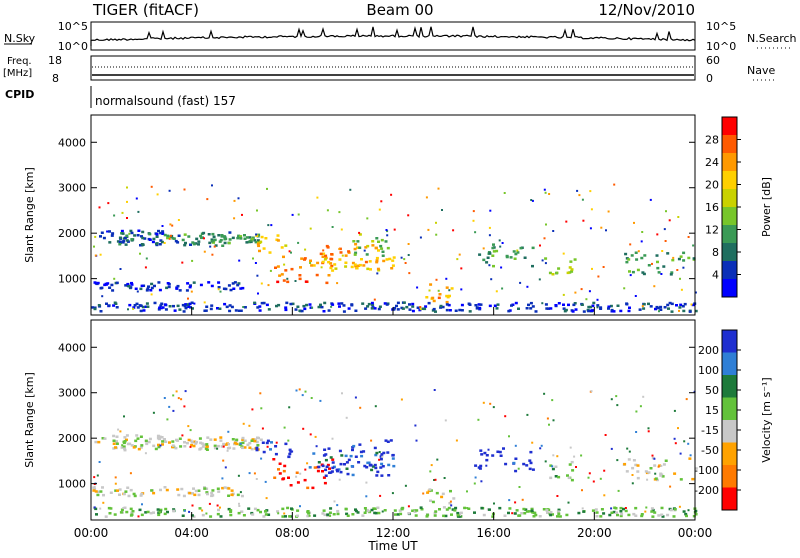  What do you see at coordinates (712, 140) in the screenshot?
I see `colorbar-tick-label: 28` at bounding box center [712, 140].